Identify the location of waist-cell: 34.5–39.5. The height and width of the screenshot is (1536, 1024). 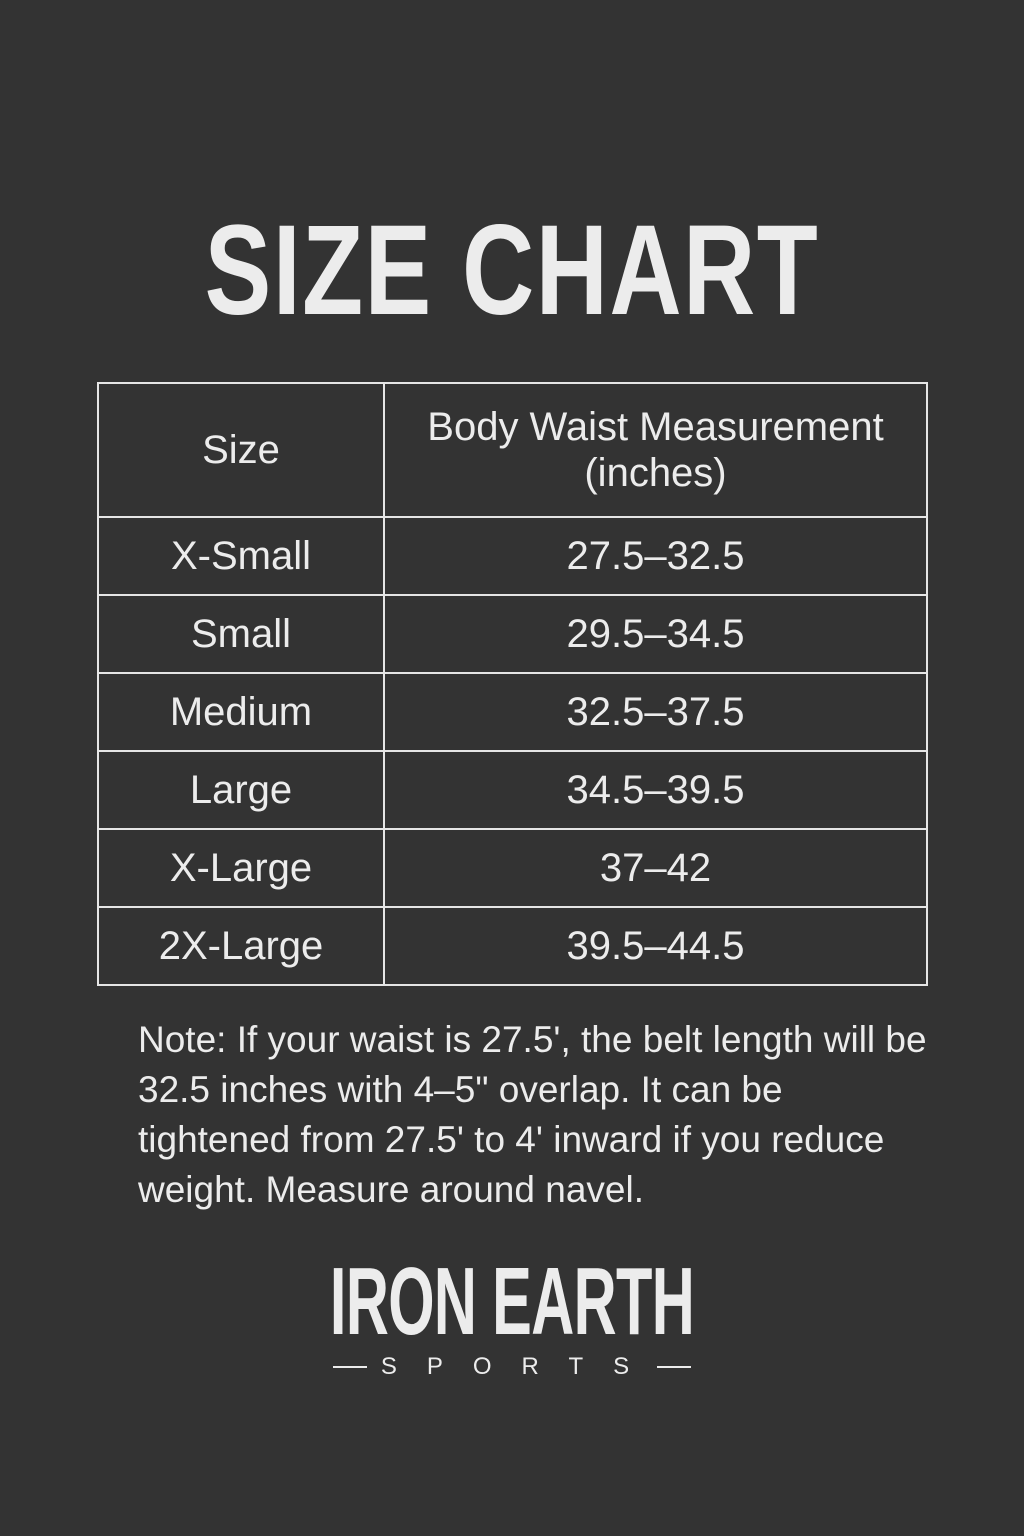
(655, 790).